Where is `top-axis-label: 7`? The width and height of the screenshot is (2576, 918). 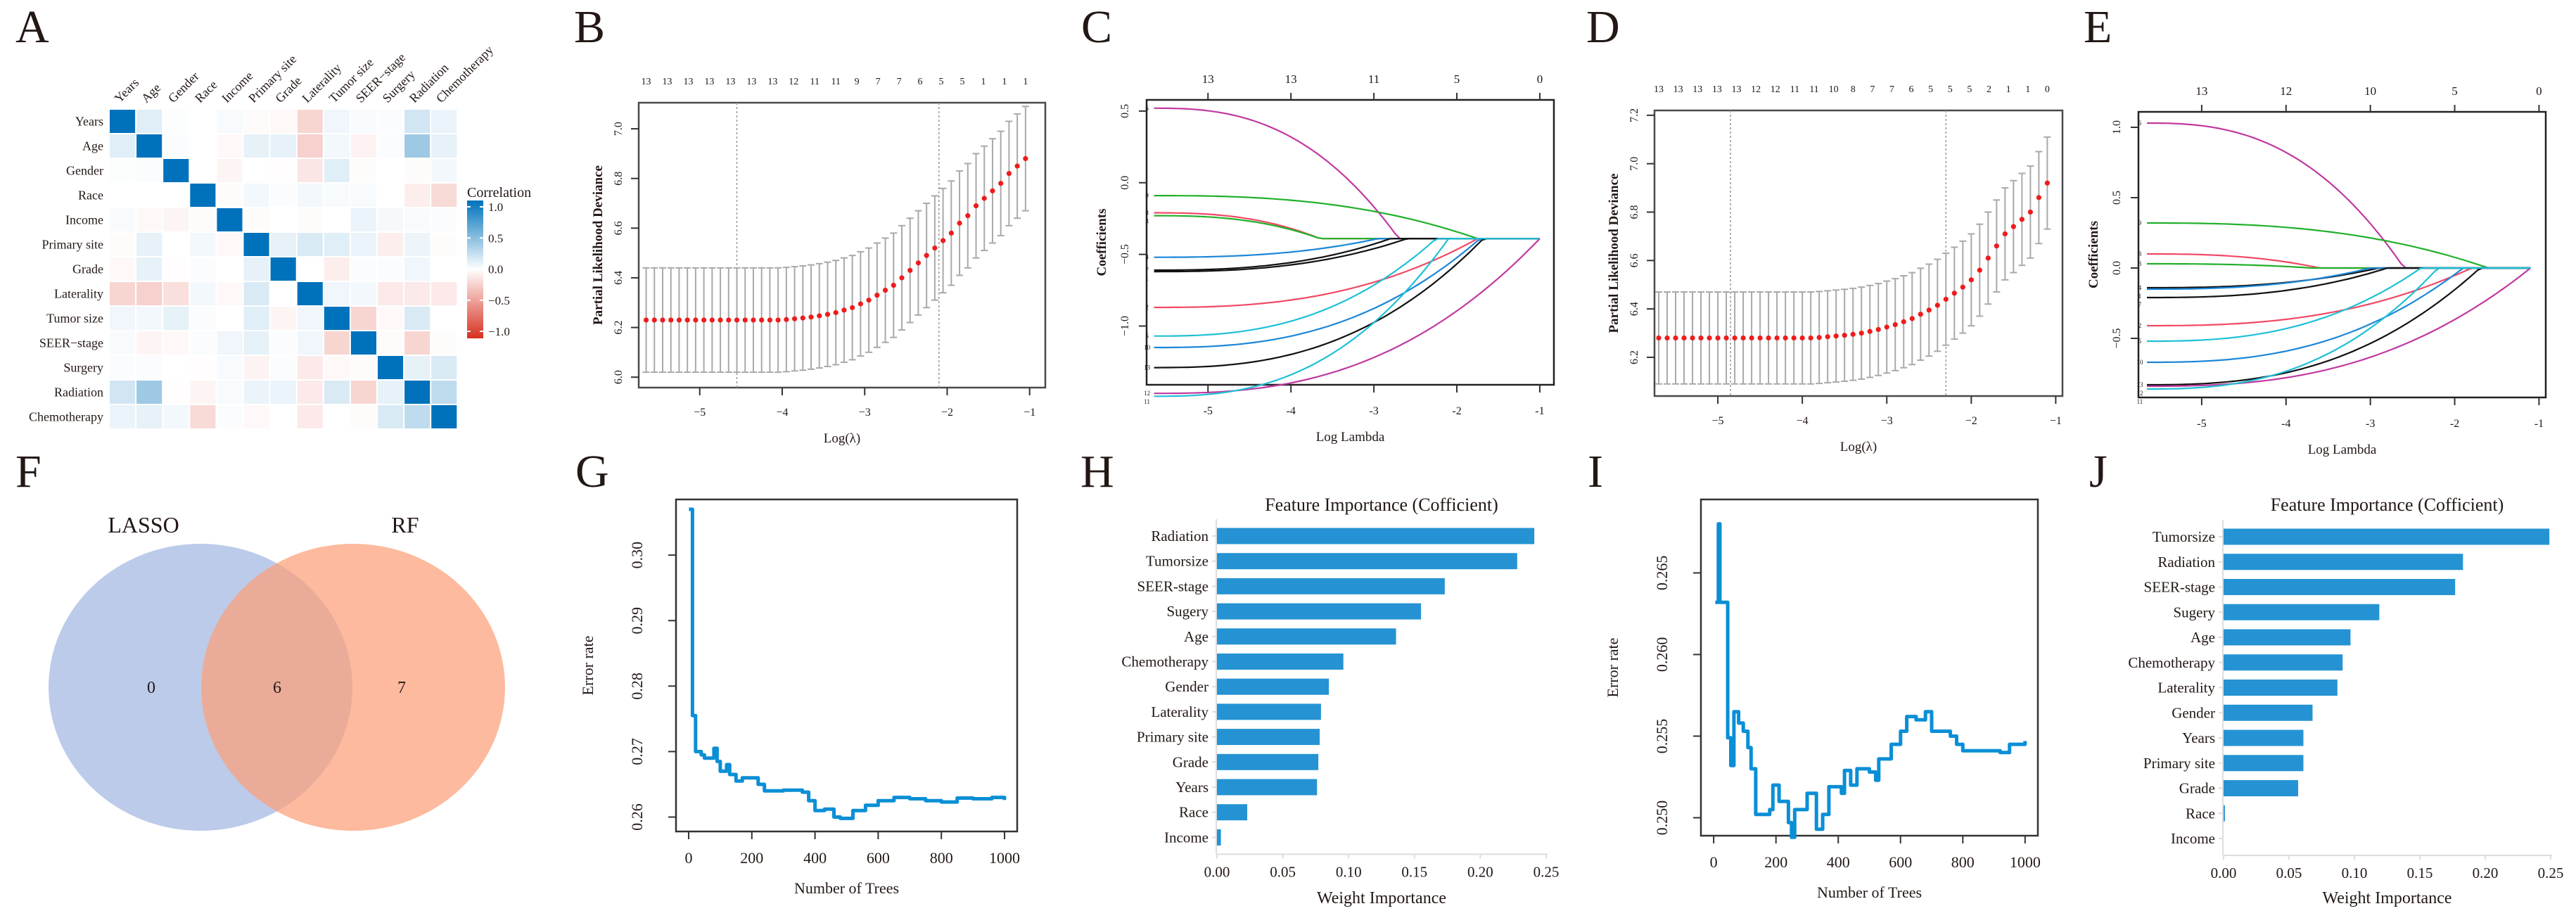 top-axis-label: 7 is located at coordinates (899, 82).